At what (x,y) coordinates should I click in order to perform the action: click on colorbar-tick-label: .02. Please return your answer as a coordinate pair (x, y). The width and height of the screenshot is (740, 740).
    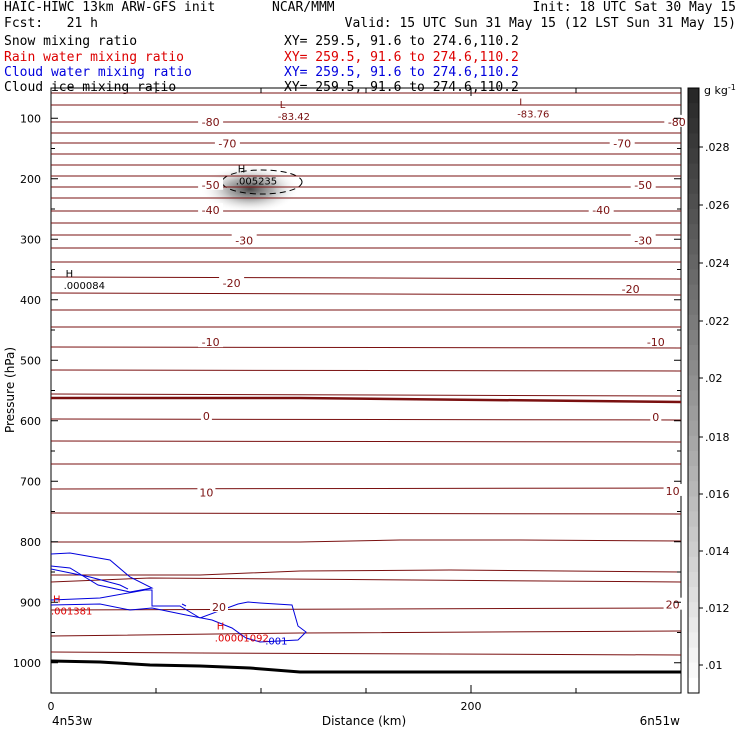
    Looking at the image, I should click on (714, 378).